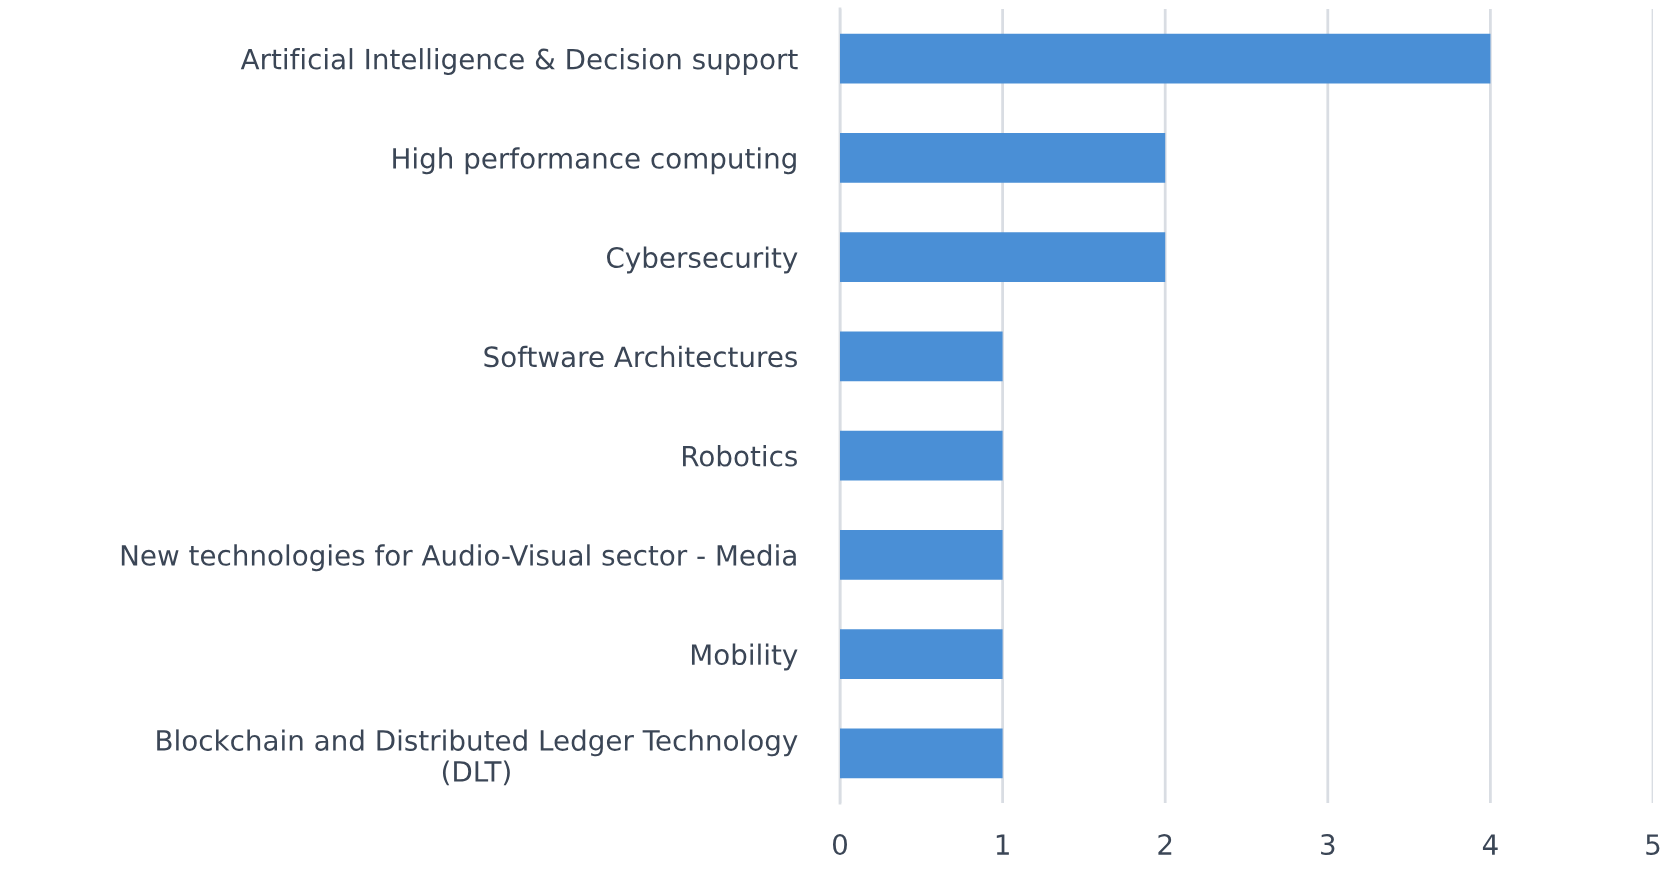  What do you see at coordinates (740, 456) in the screenshot?
I see `y-tick-label: Robotics` at bounding box center [740, 456].